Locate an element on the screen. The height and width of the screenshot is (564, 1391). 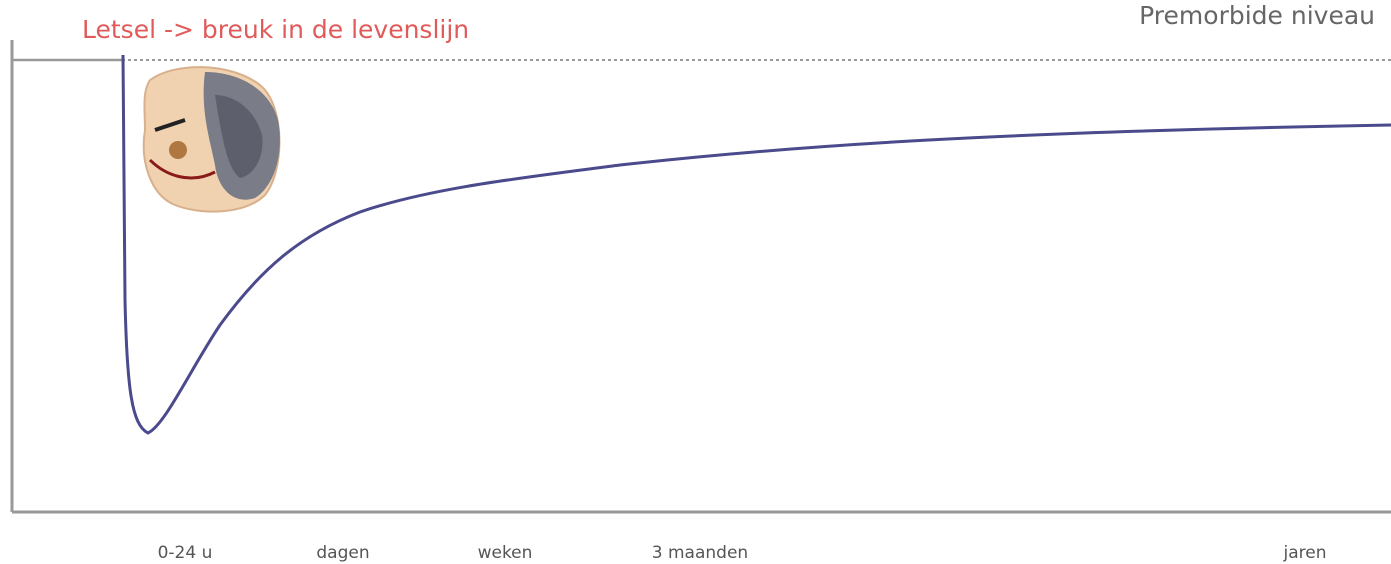
x-label: 3 maanden is located at coordinates (700, 553).